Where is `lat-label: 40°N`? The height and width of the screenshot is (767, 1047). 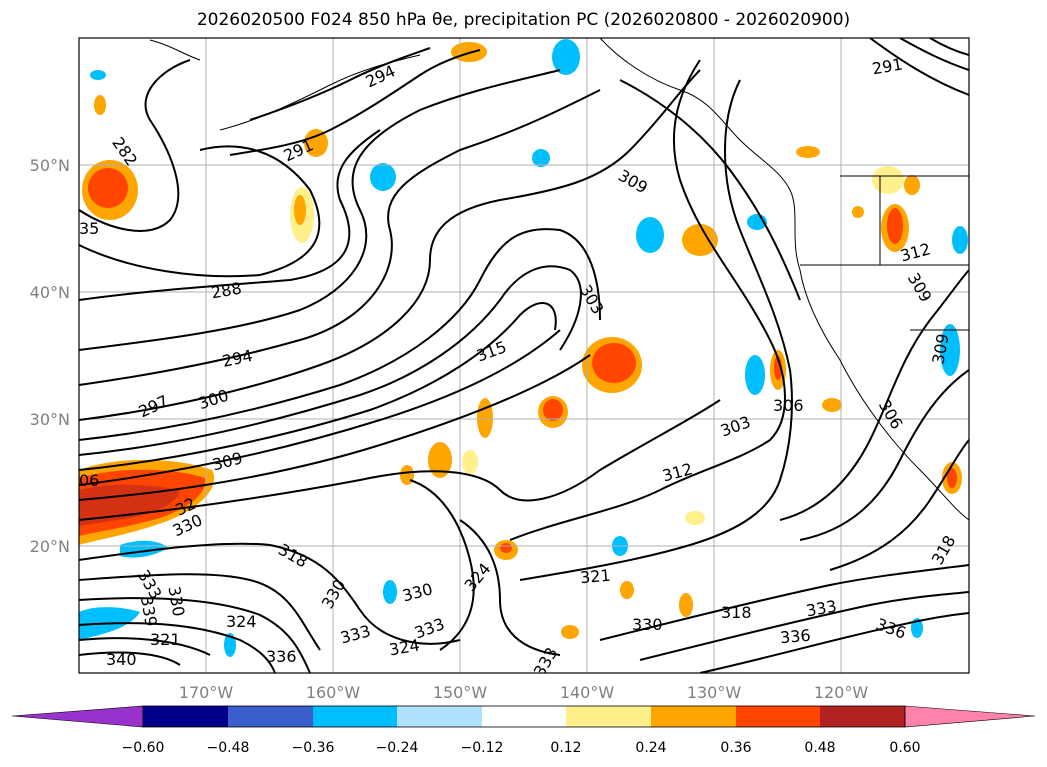
lat-label: 40°N is located at coordinates (50, 292).